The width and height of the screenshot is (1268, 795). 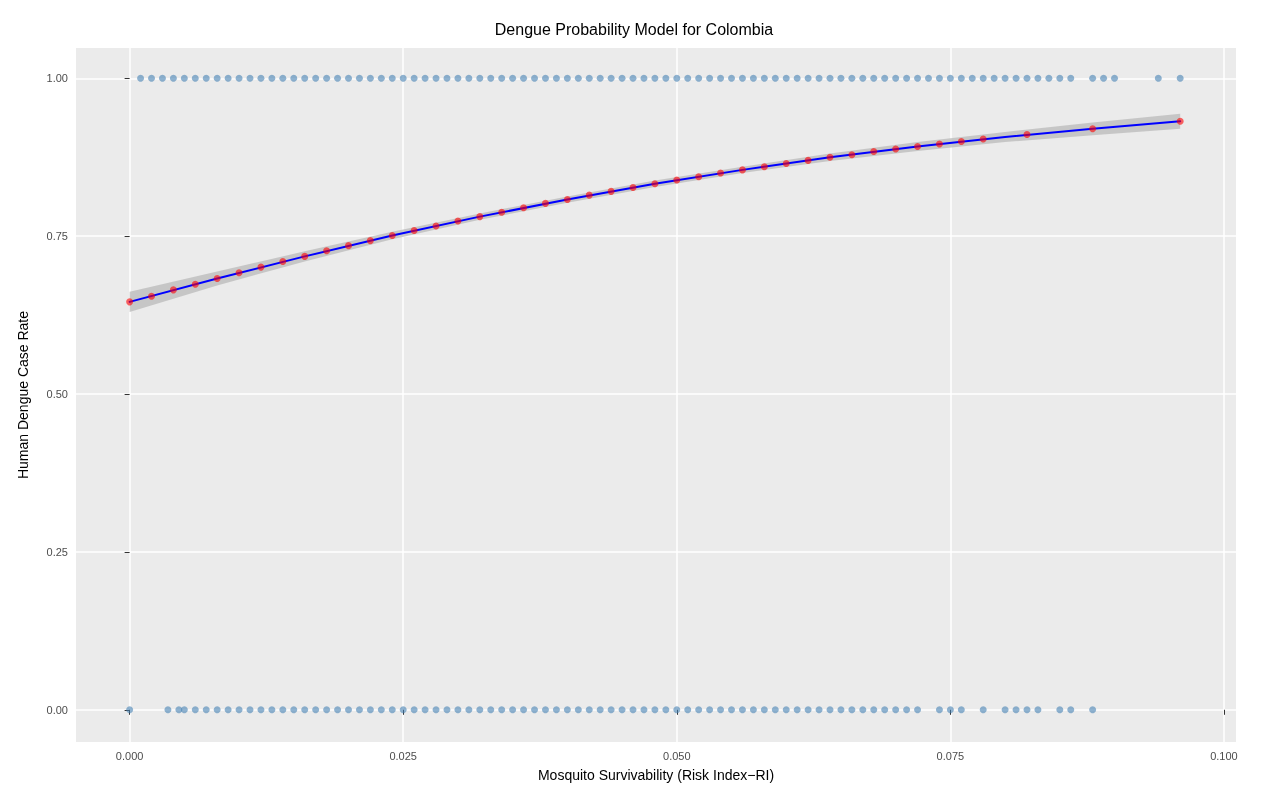 I want to click on x-axis-title: Mosquito Survivability (Risk Index−RI), so click(x=656, y=775).